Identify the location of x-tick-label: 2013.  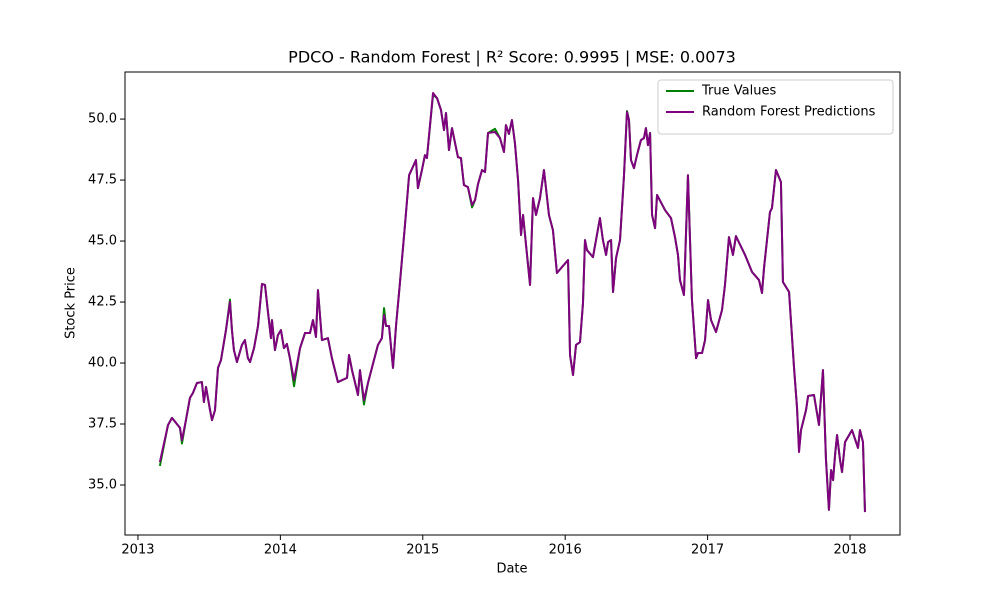
(137, 550).